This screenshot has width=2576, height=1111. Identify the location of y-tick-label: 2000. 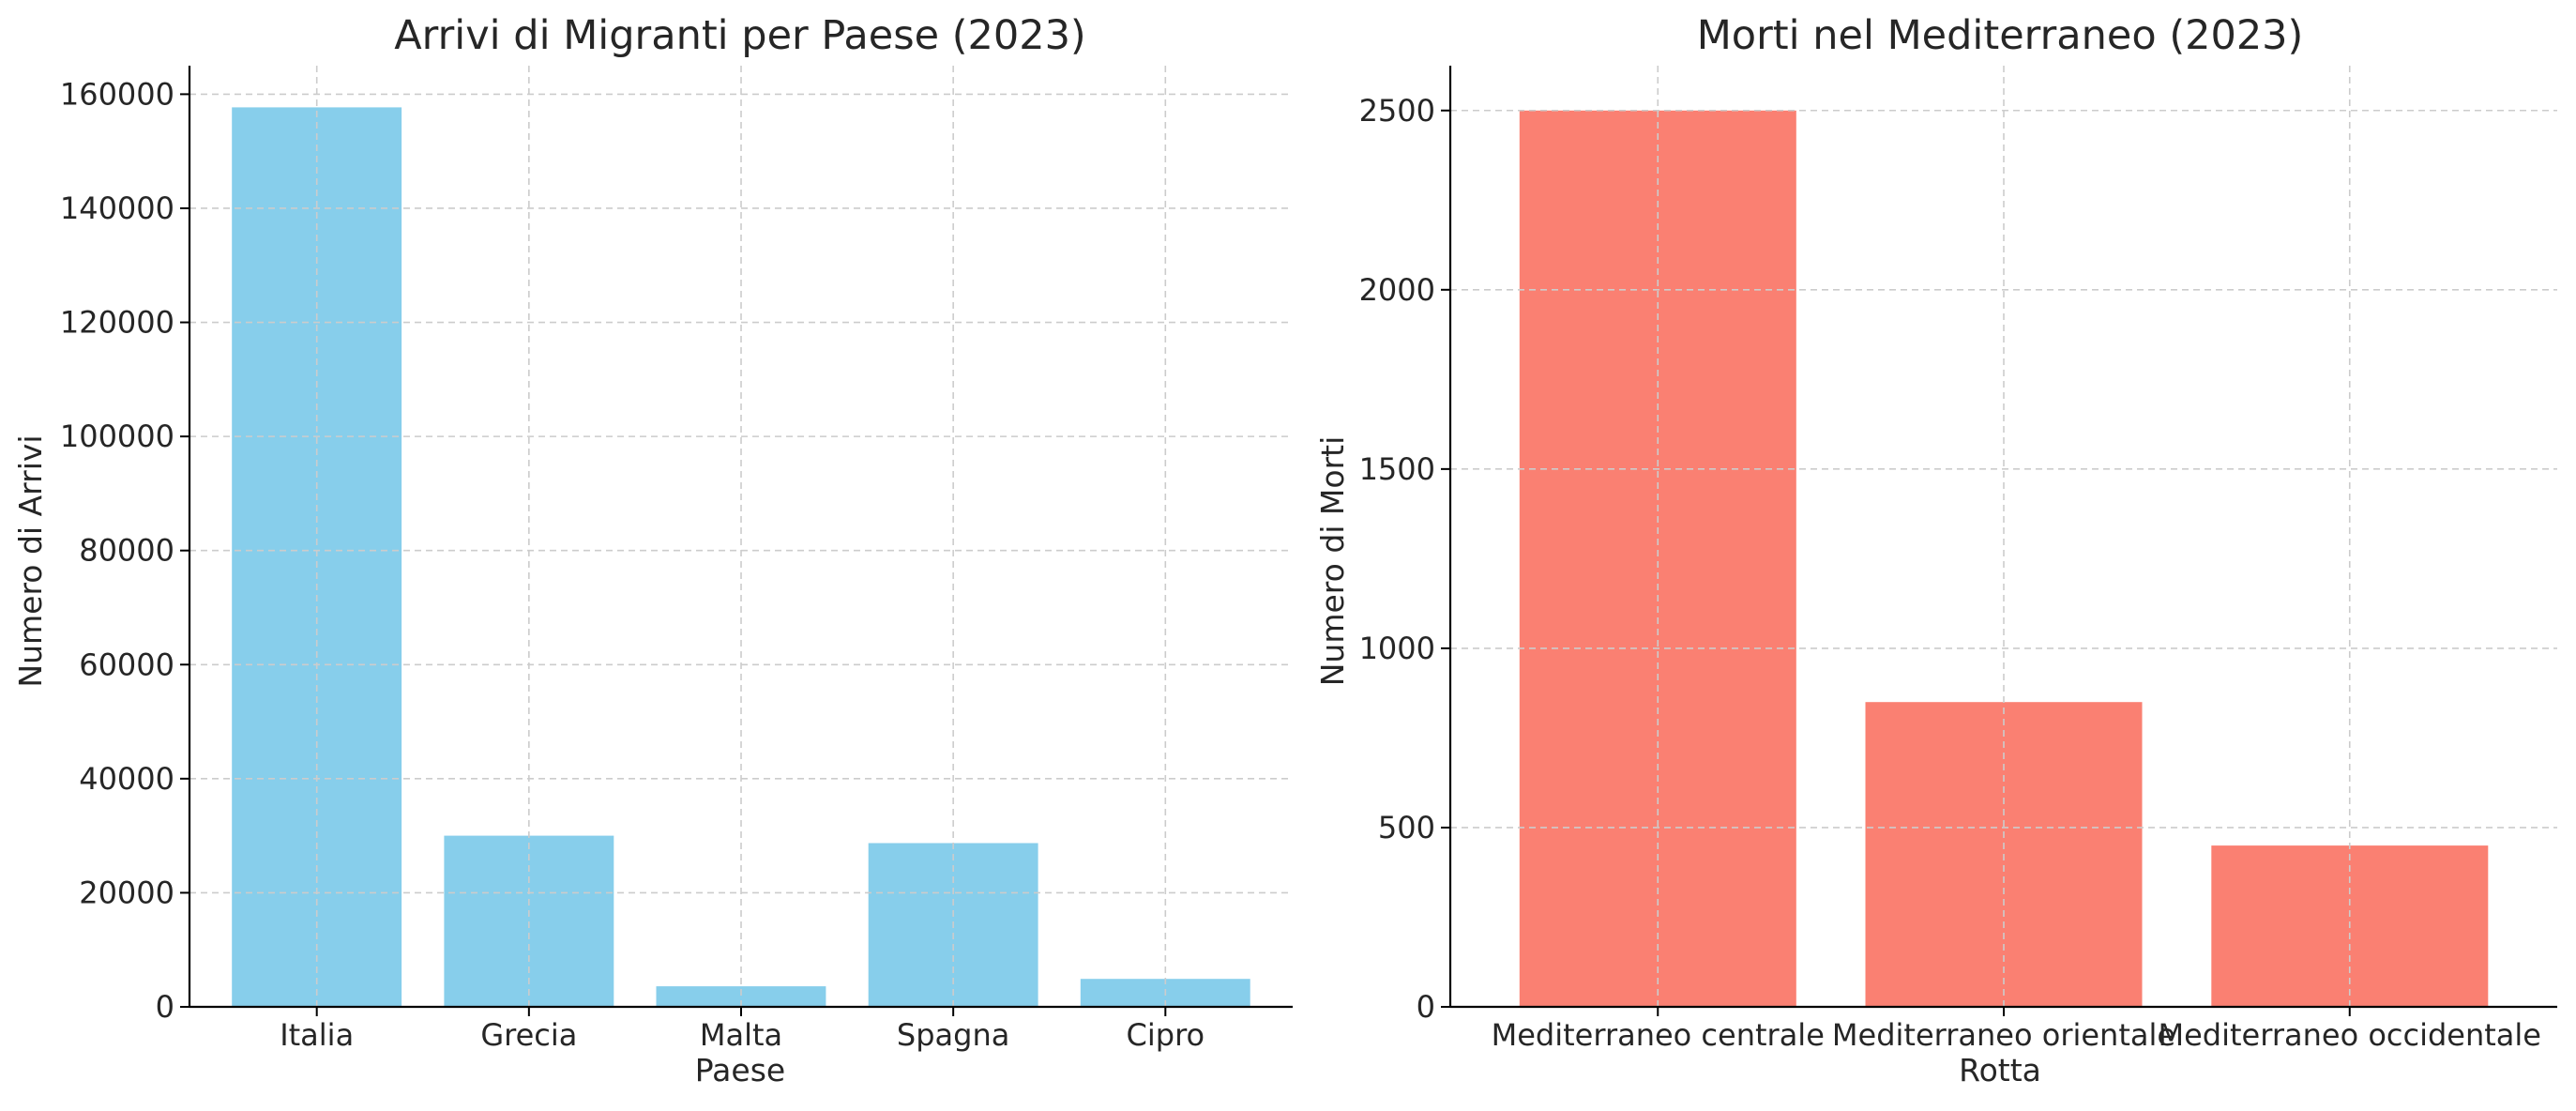
(1397, 290).